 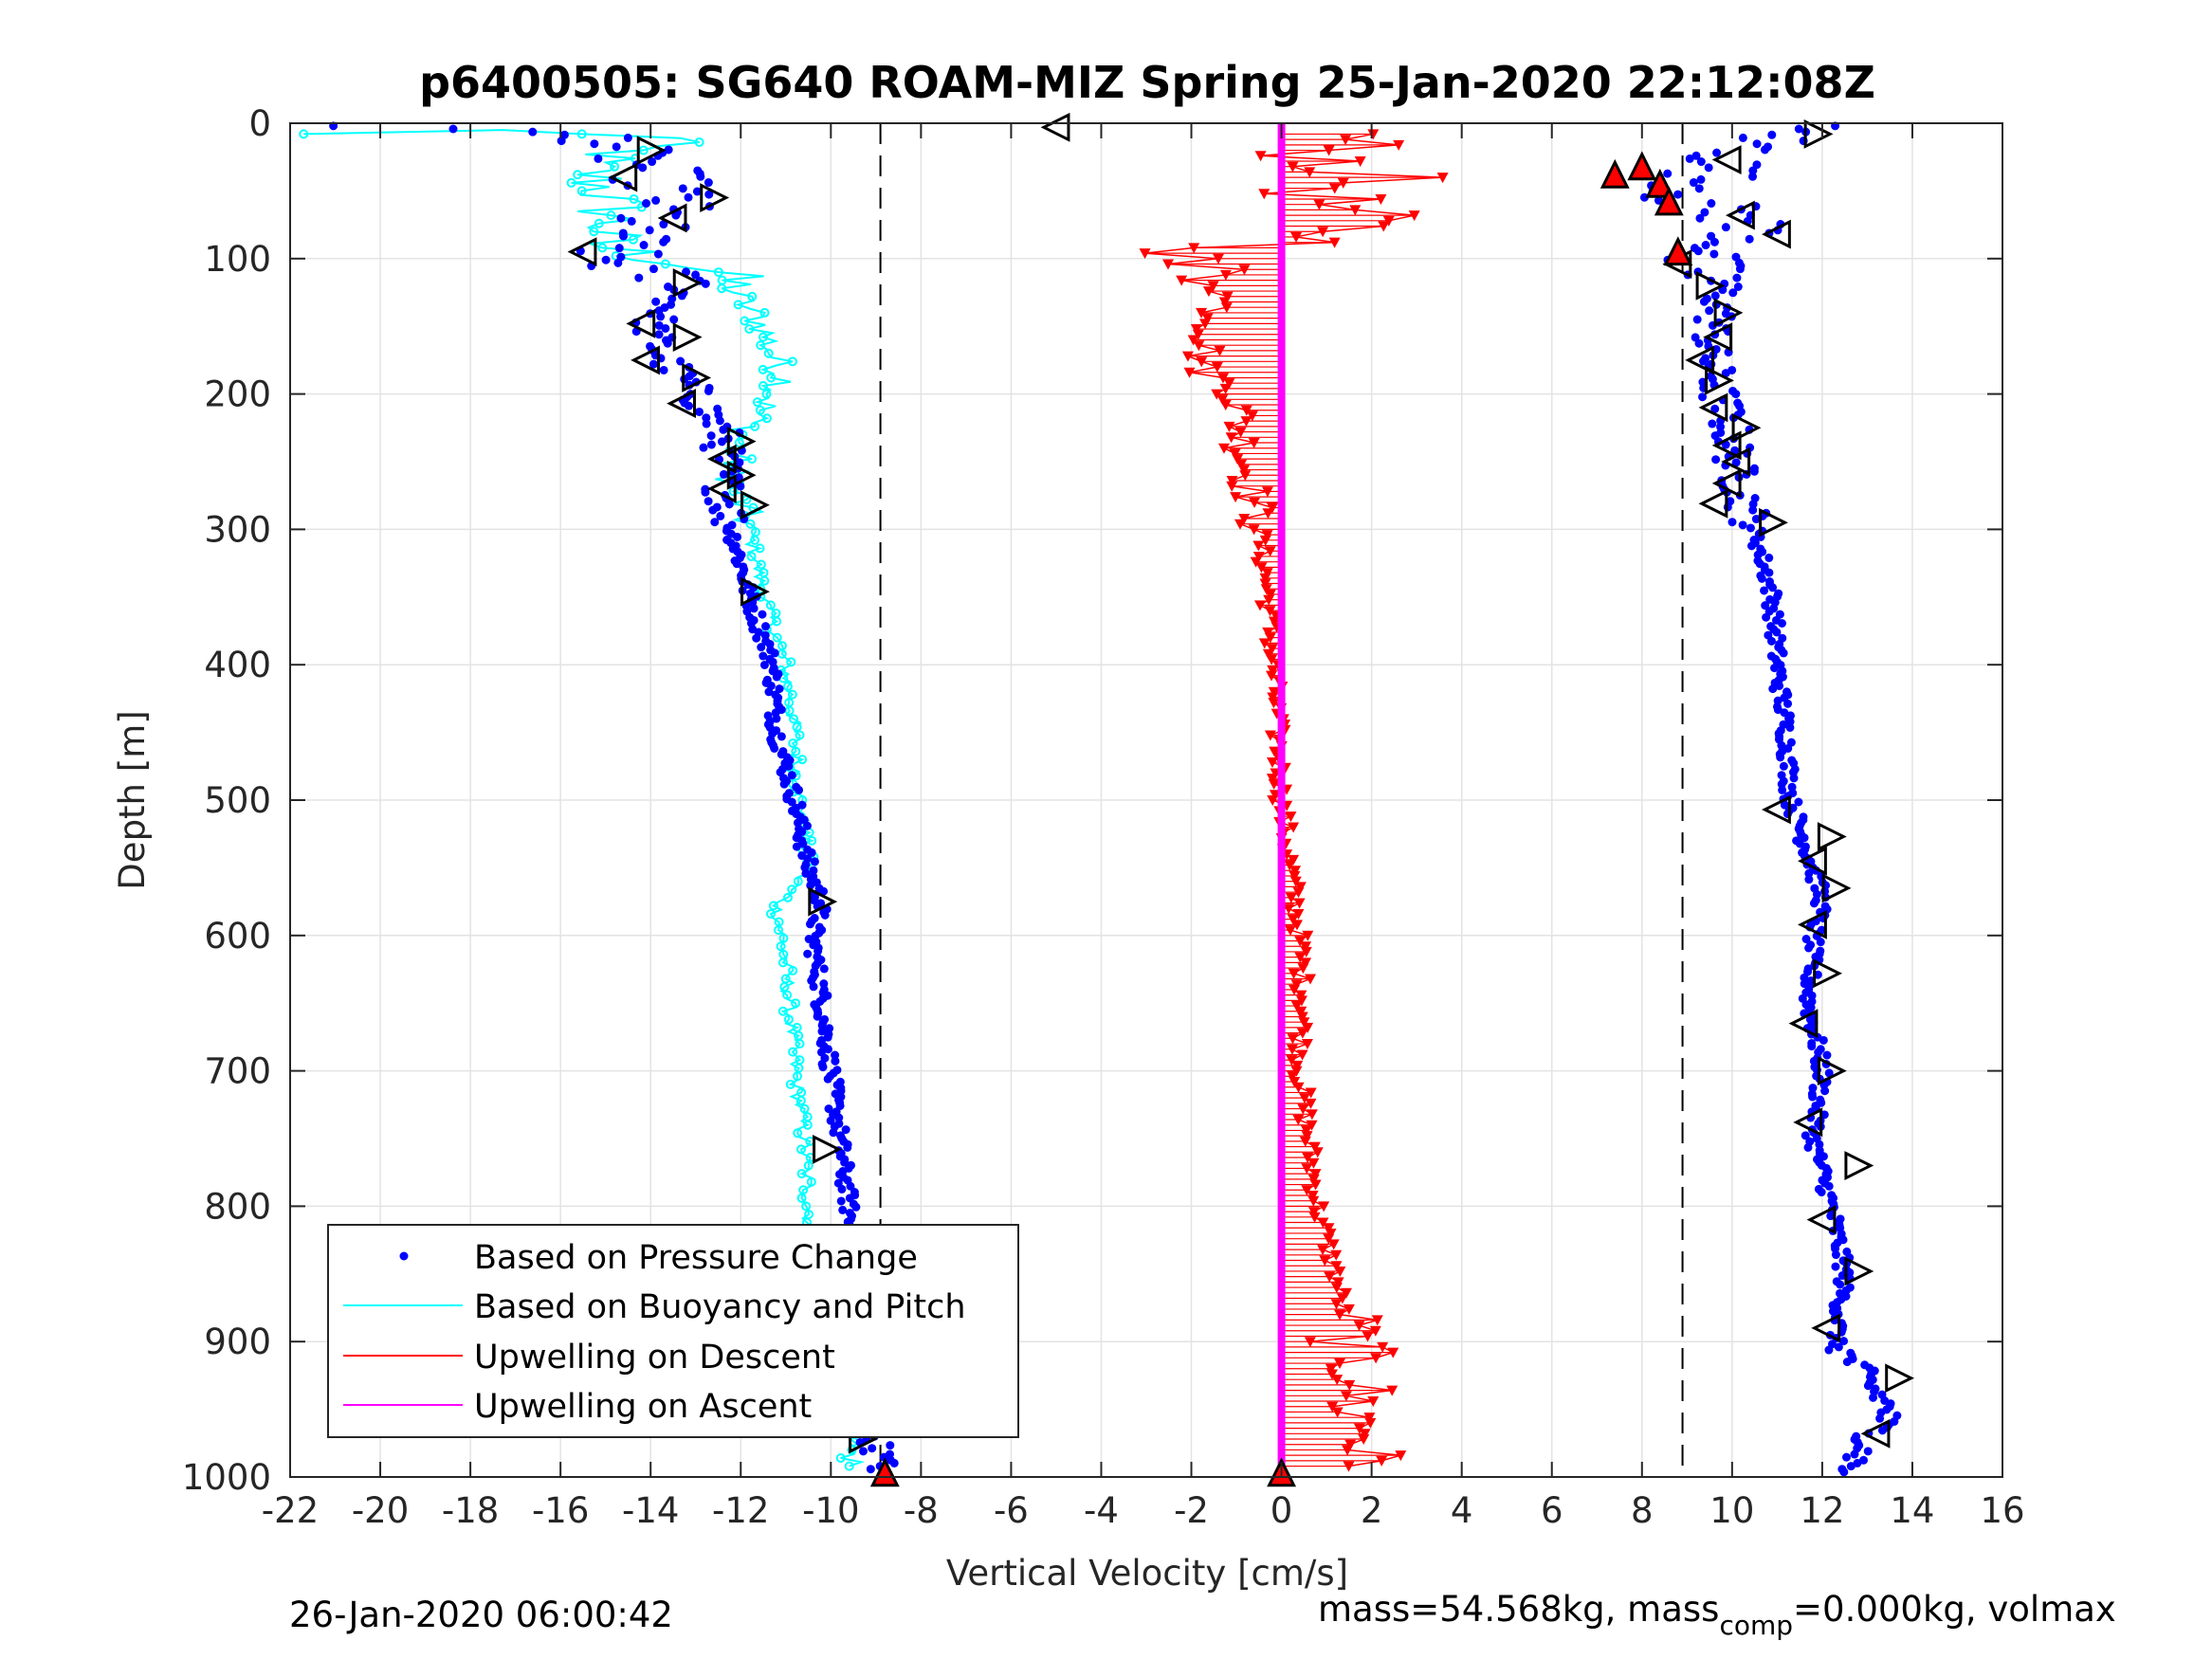 I want to click on legend-label-pressure: Based on Pressure Change, so click(x=696, y=1258).